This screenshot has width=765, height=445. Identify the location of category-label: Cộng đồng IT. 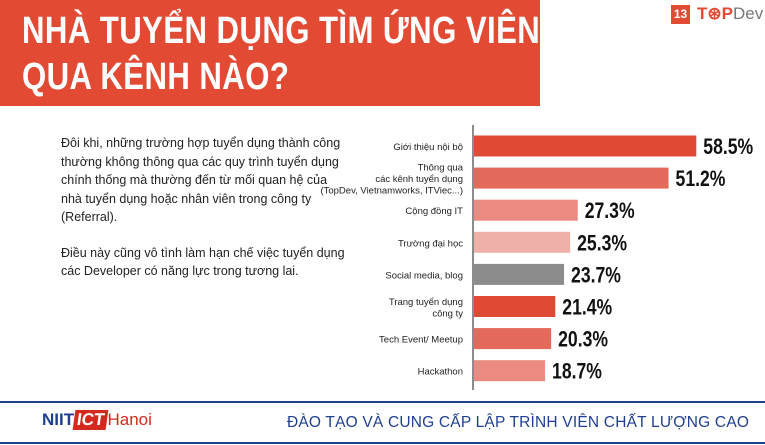
(434, 211).